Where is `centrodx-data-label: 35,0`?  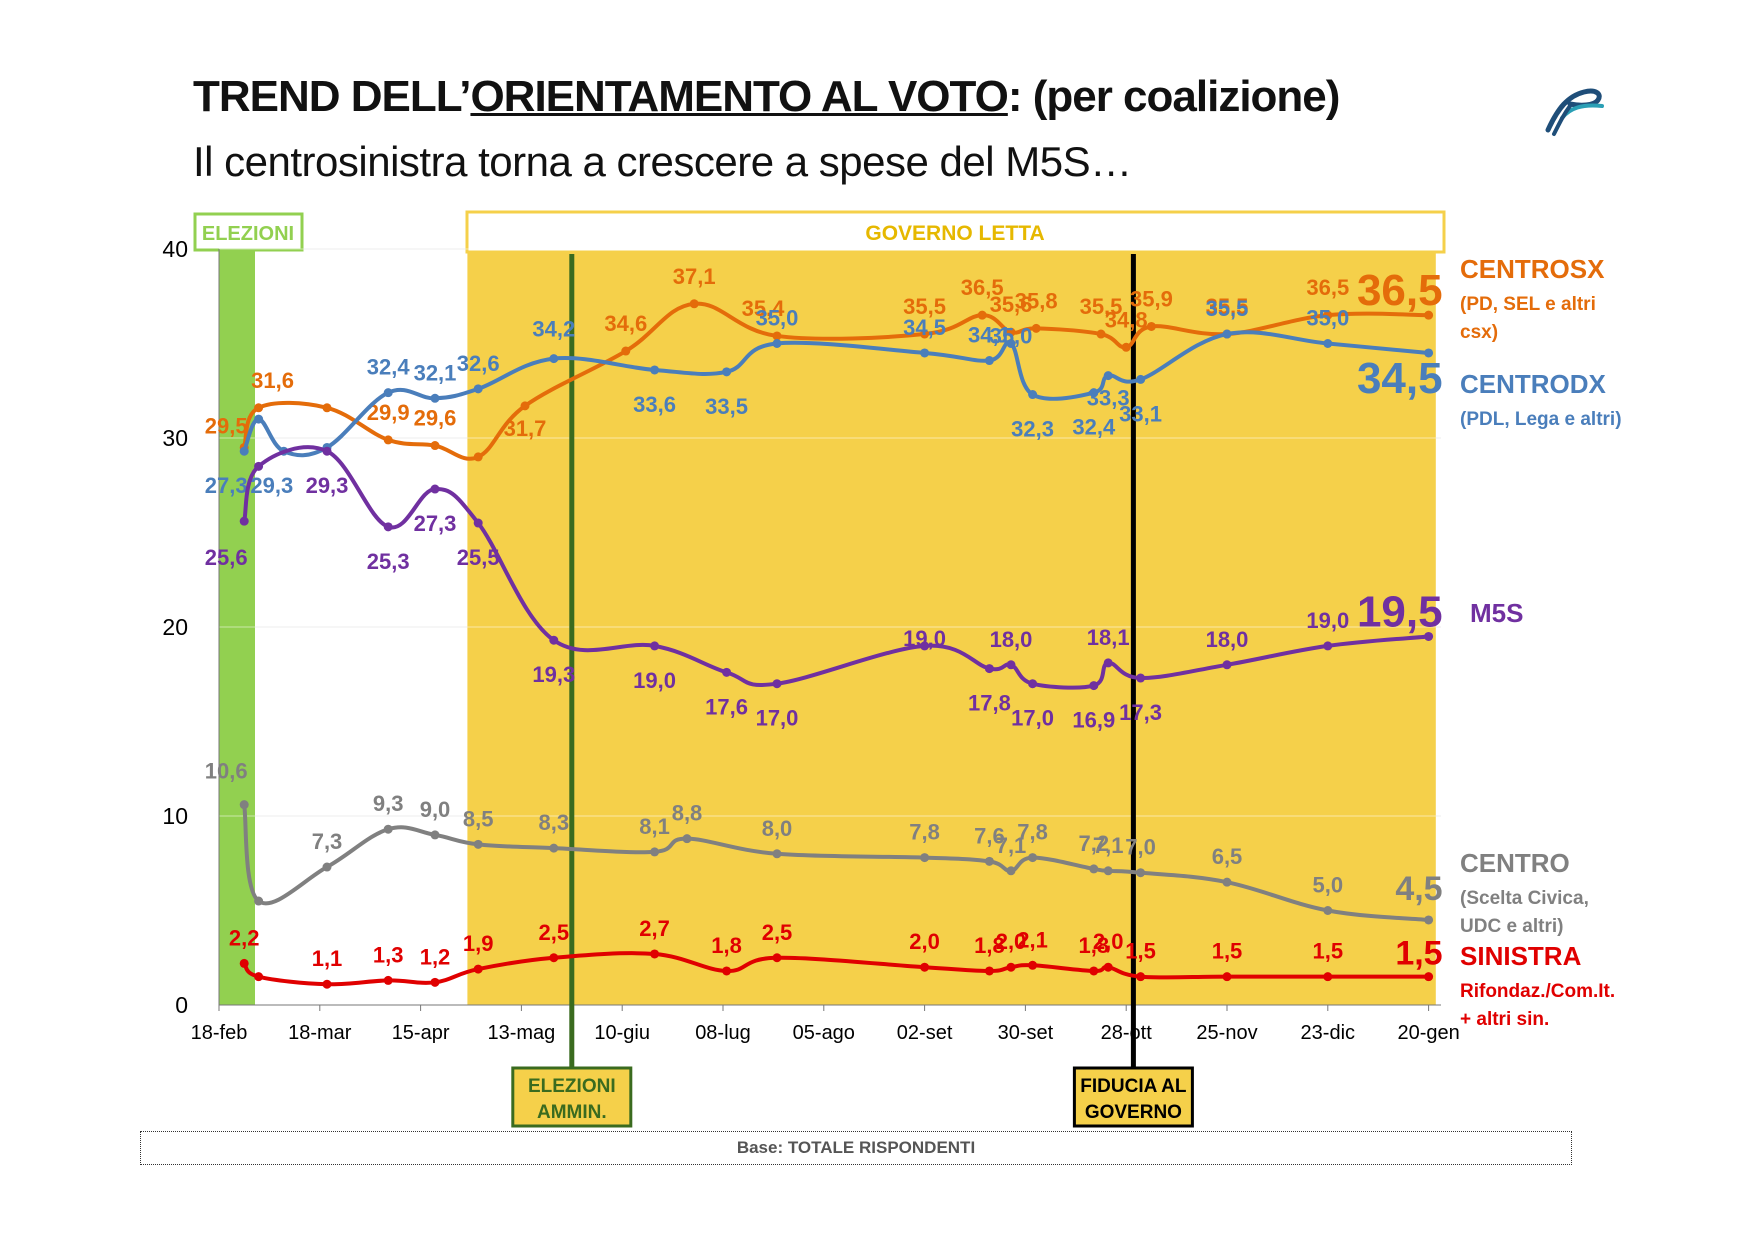 centrodx-data-label: 35,0 is located at coordinates (777, 318).